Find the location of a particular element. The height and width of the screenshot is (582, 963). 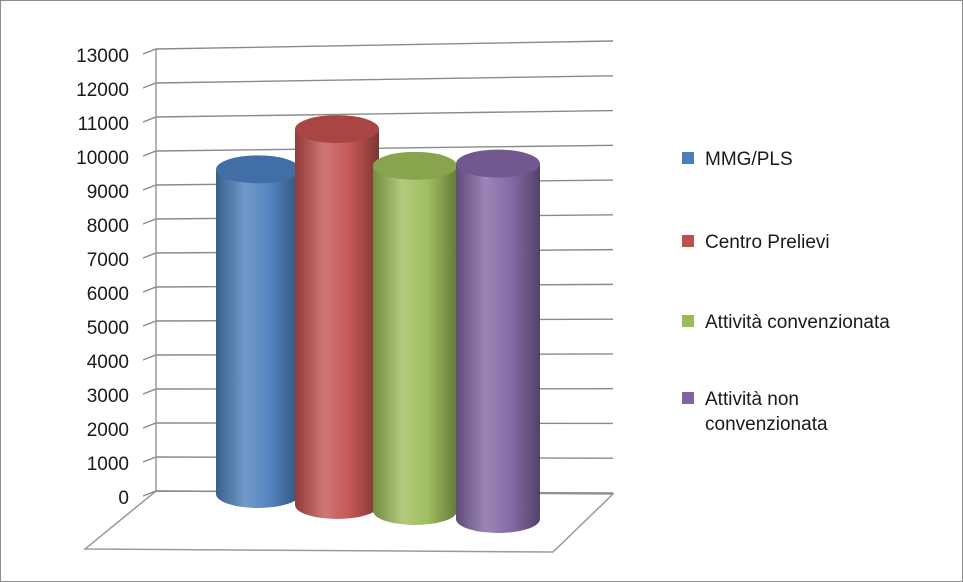

legend-entry: Attività non convenzionata is located at coordinates (755, 412).